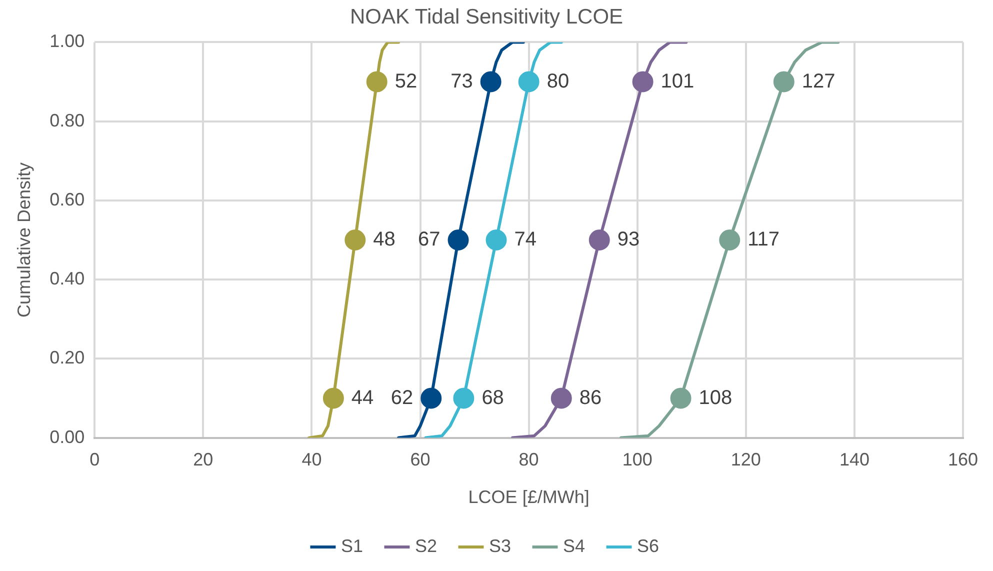 Image resolution: width=993 pixels, height=571 pixels. I want to click on y-tick-label: 0.80, so click(67, 120).